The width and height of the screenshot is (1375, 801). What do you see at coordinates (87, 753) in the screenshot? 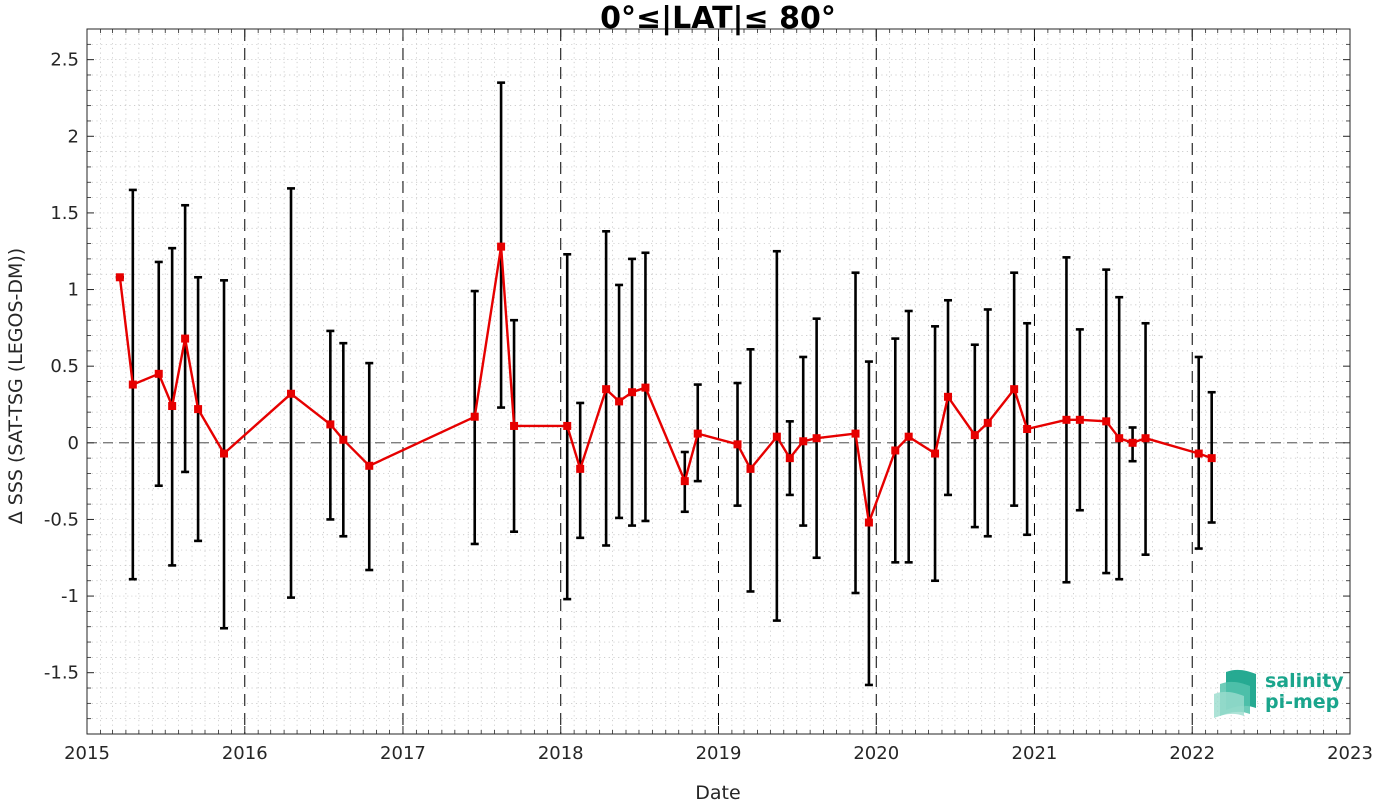
I see `x-tick-label: 2015` at bounding box center [87, 753].